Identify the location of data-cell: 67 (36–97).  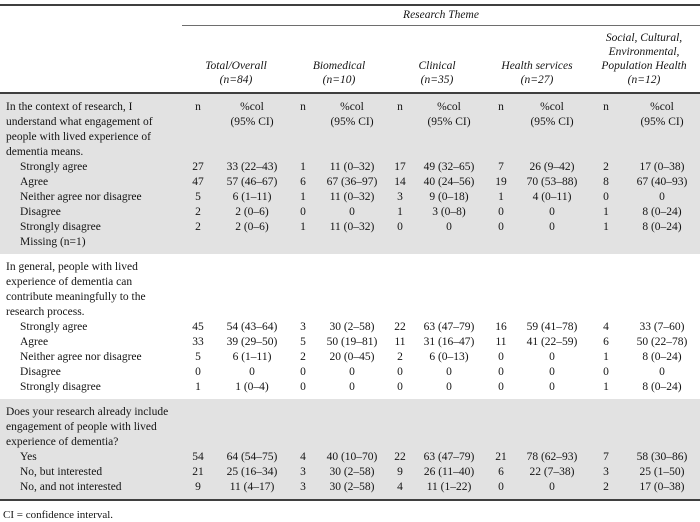
(352, 182).